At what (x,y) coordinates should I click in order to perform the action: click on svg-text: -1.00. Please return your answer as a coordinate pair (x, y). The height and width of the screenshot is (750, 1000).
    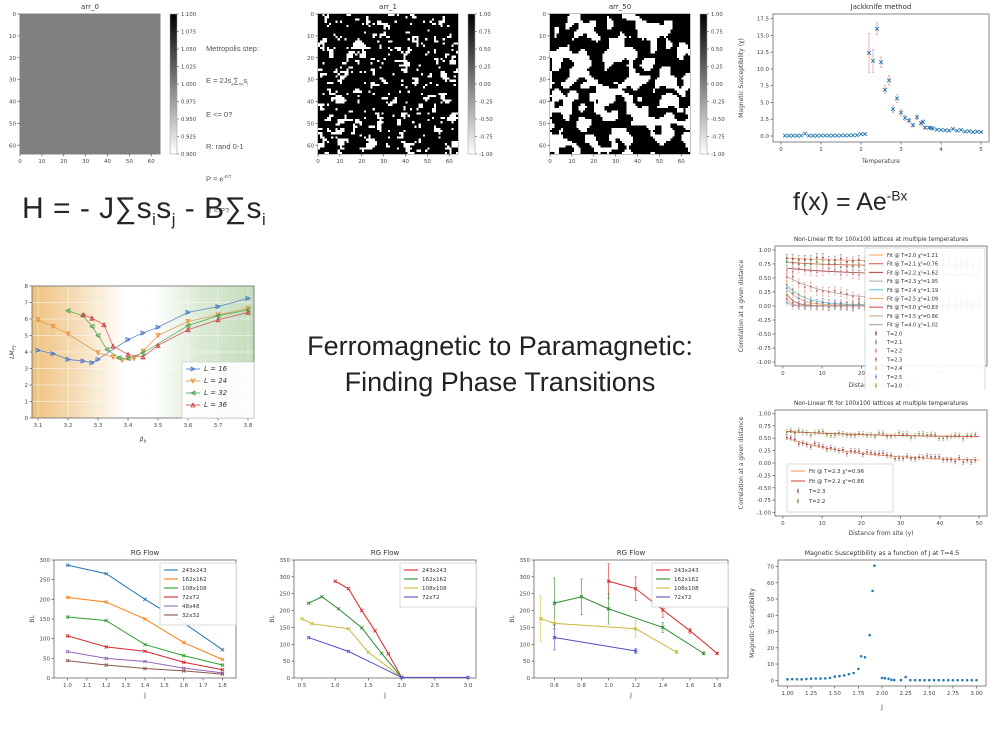
    Looking at the image, I should click on (486, 155).